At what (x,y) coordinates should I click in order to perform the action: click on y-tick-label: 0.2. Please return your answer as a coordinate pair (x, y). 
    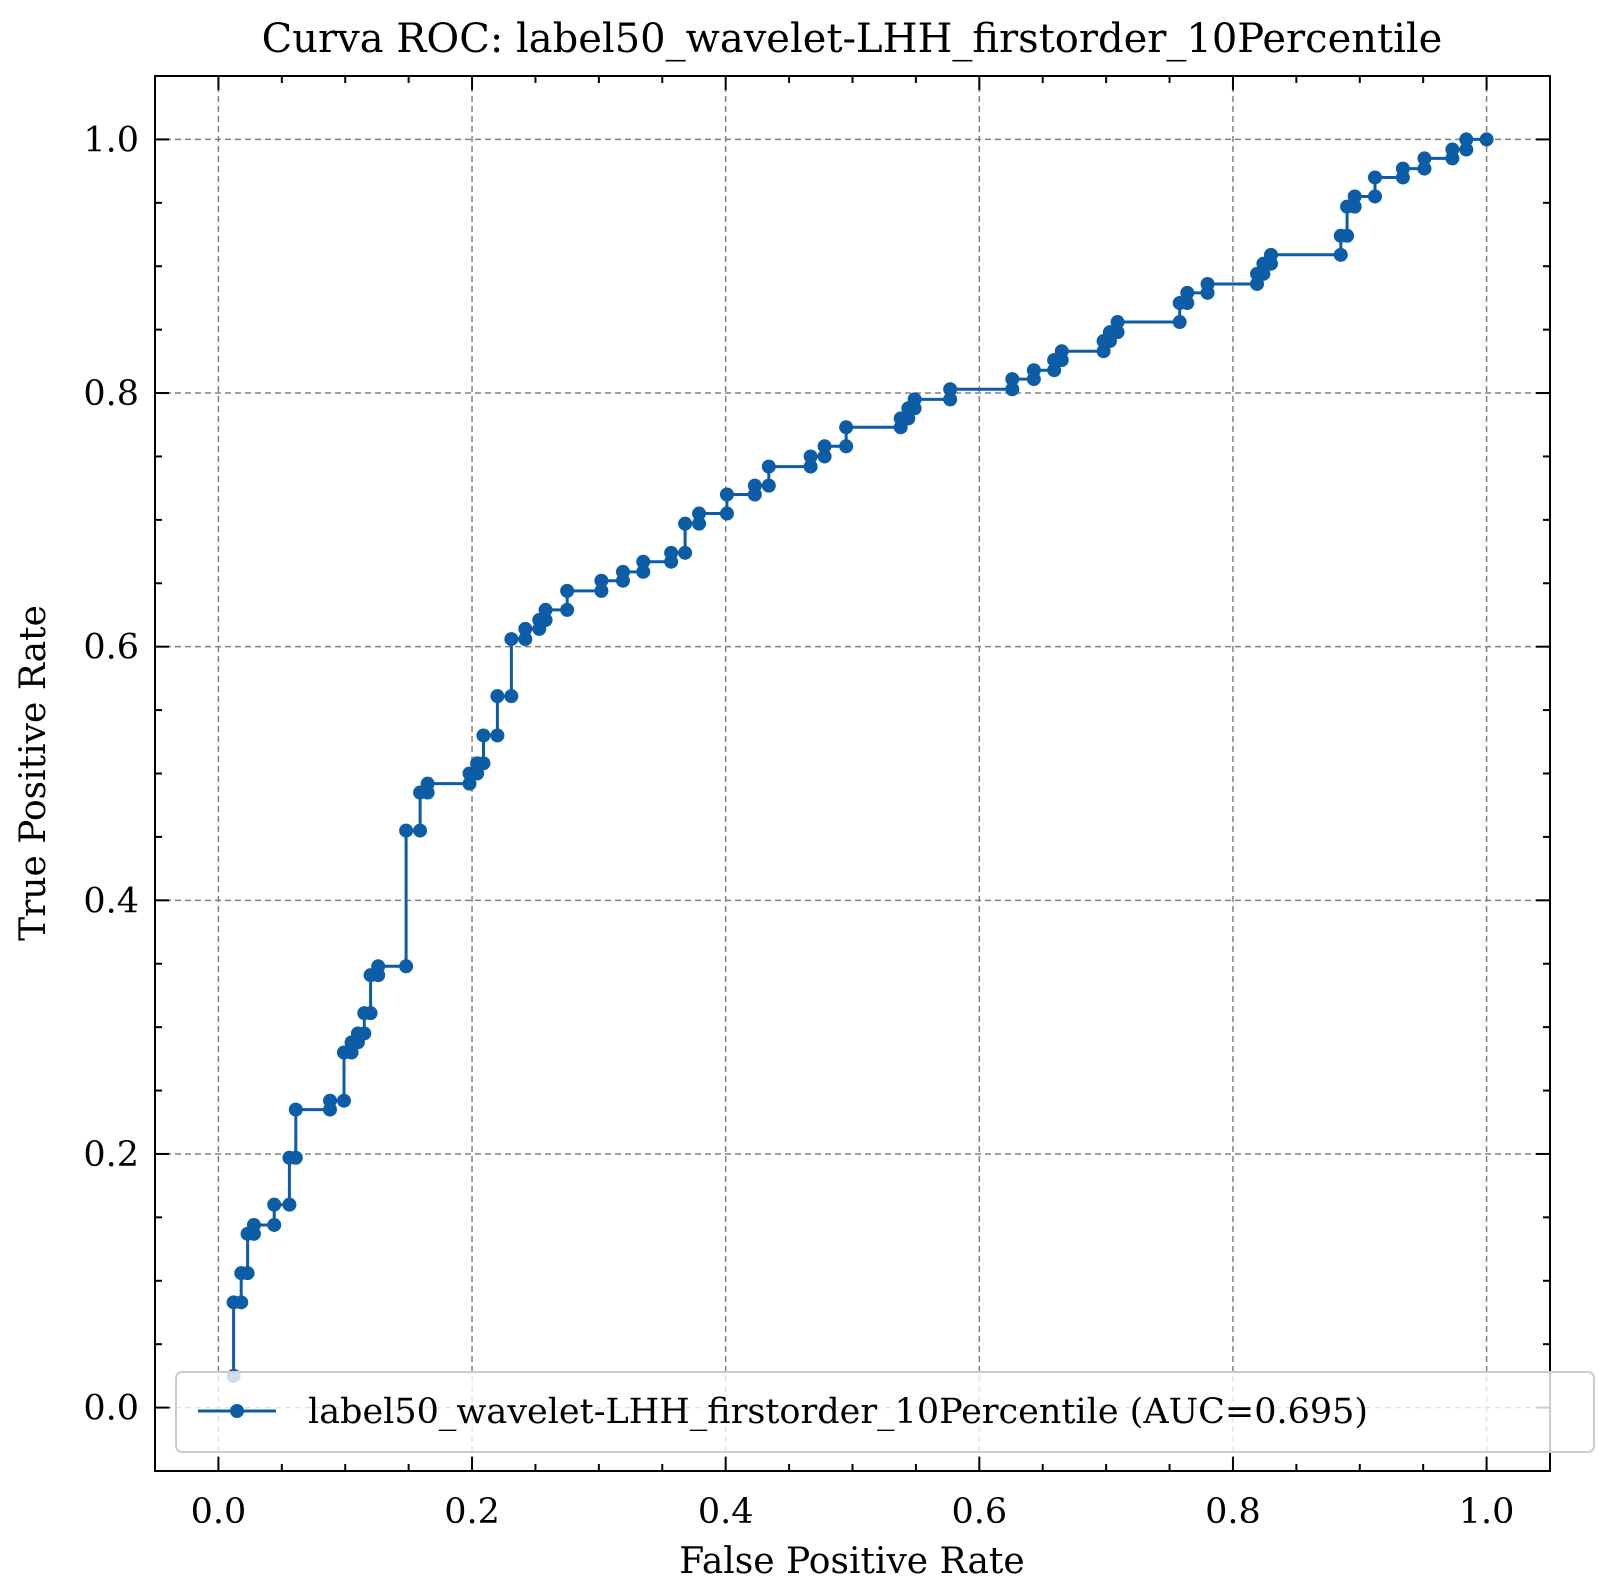
    Looking at the image, I should click on (111, 1155).